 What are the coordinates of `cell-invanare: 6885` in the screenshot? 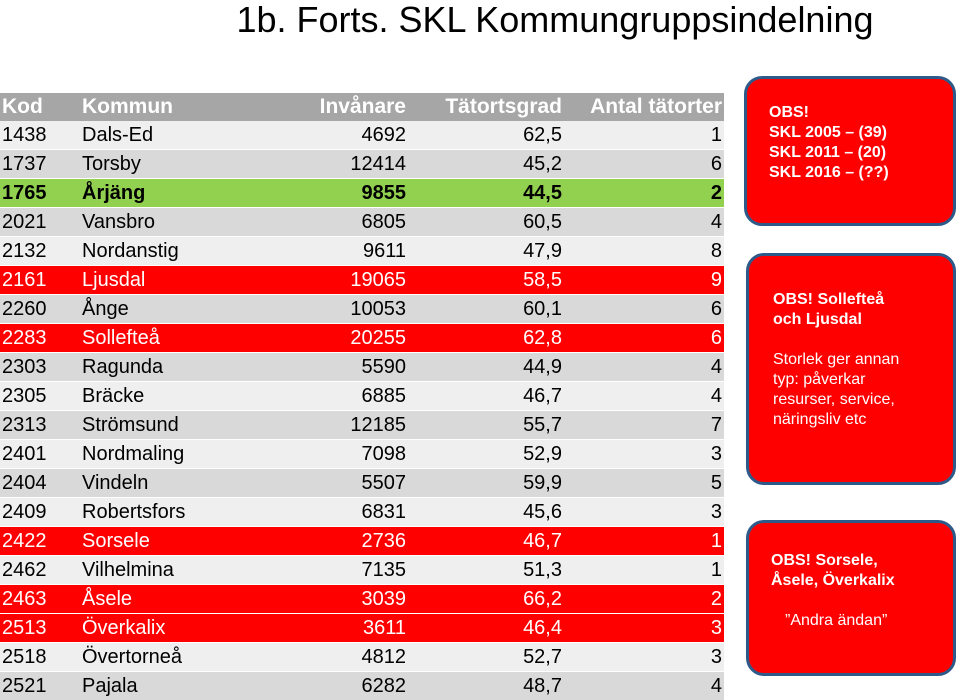 It's located at (384, 396).